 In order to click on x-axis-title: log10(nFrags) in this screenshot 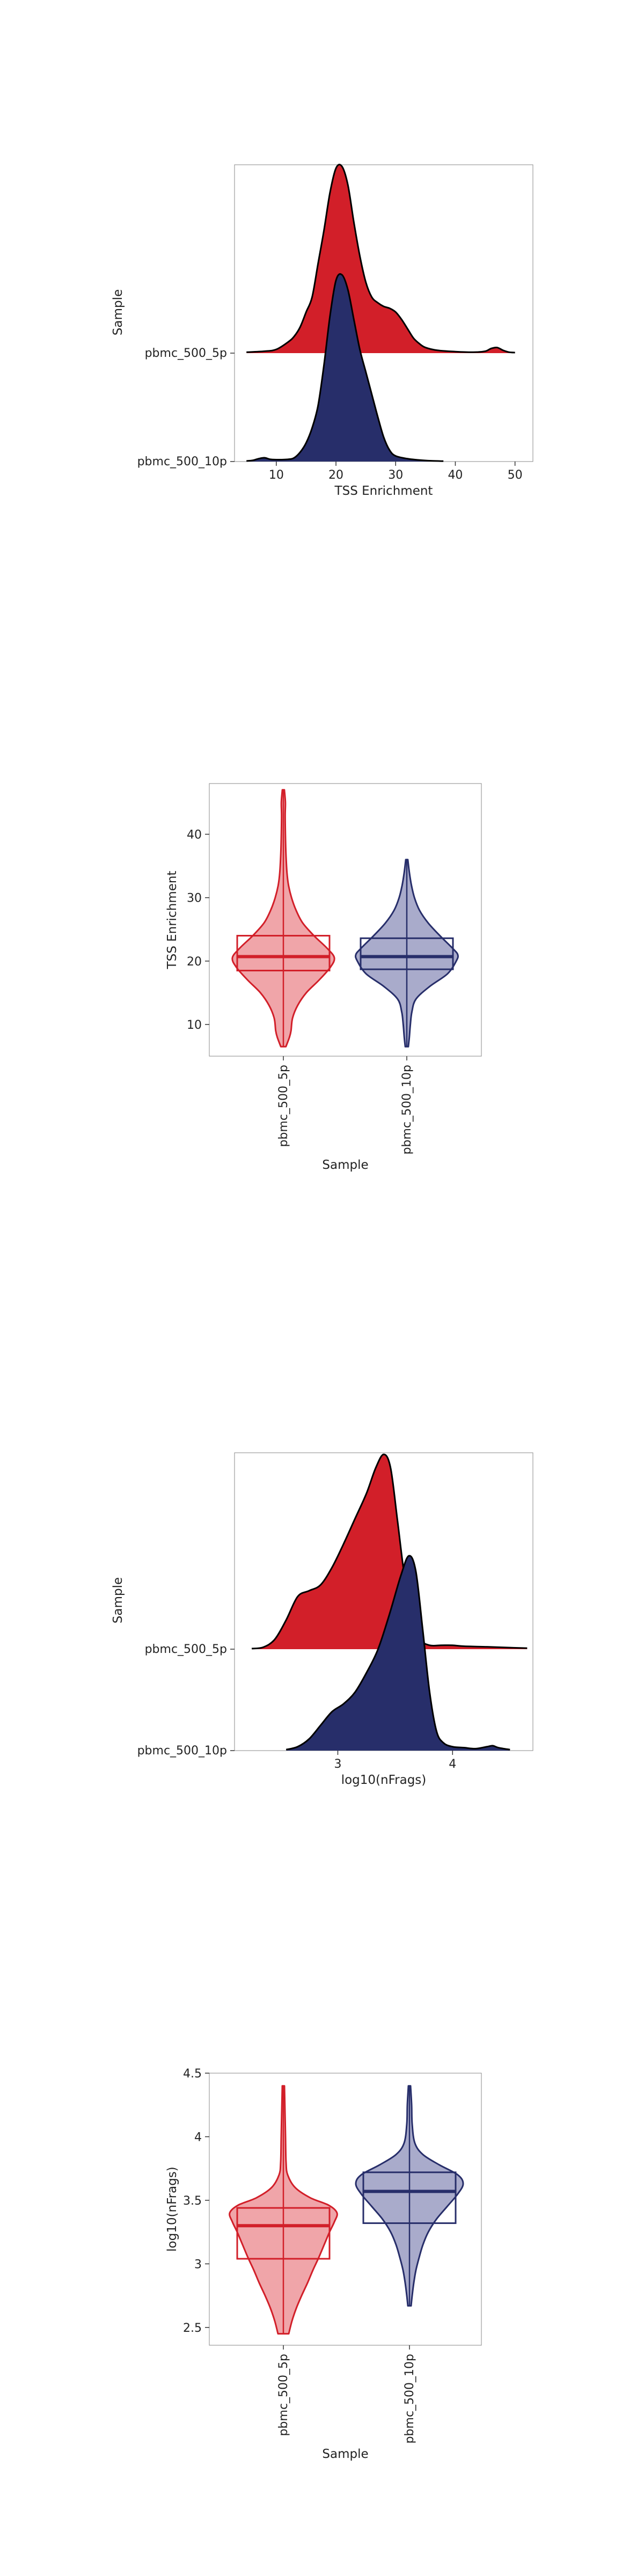, I will do `click(384, 1780)`.